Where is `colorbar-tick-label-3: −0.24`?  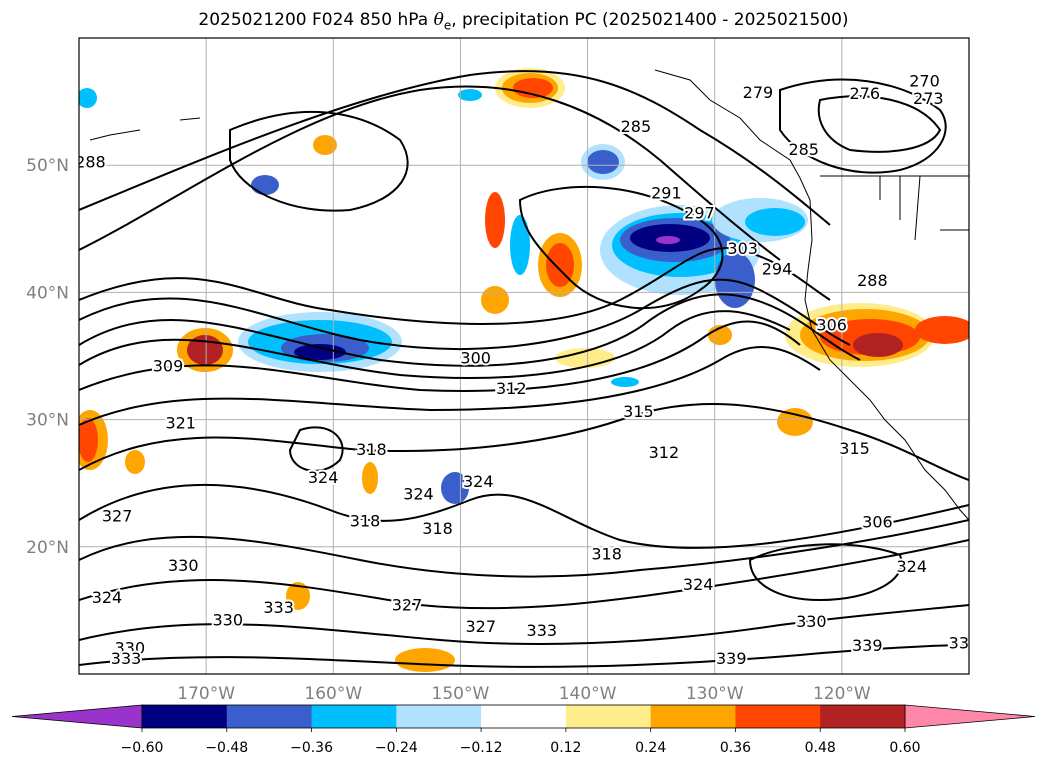
colorbar-tick-label-3: −0.24 is located at coordinates (396, 748).